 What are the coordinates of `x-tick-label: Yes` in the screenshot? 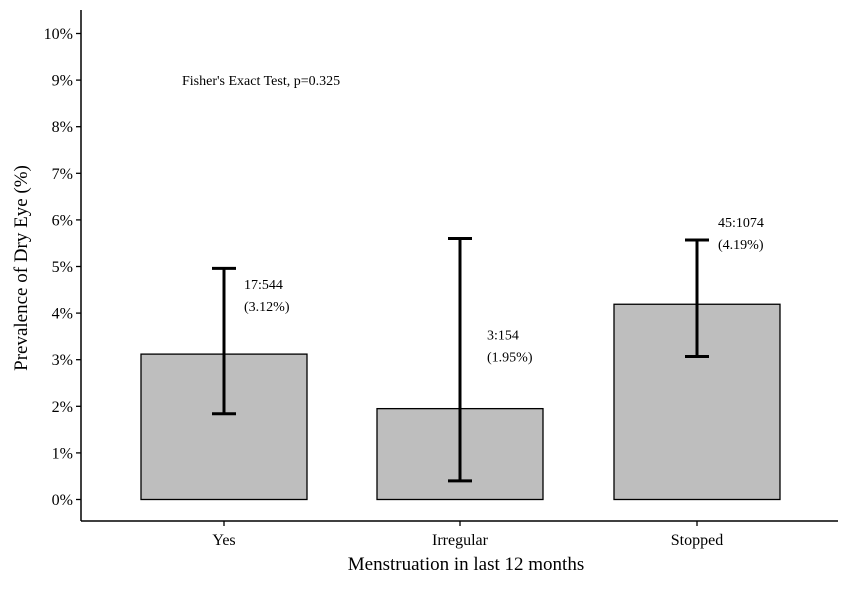 It's located at (223, 540).